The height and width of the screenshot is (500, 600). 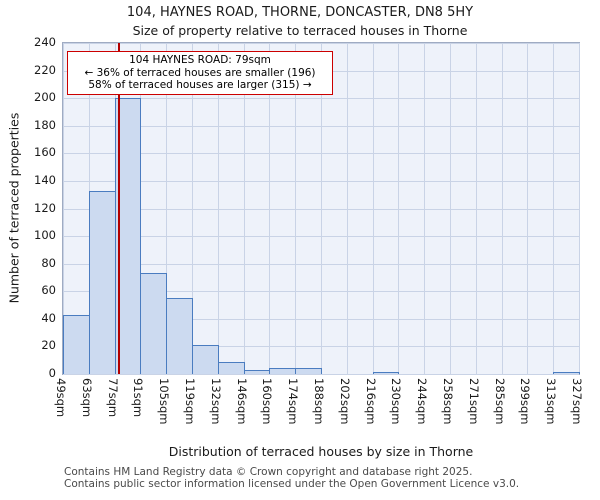 What do you see at coordinates (200, 60) in the screenshot?
I see `annotation-line1: 104 HAYNES ROAD: 79sqm` at bounding box center [200, 60].